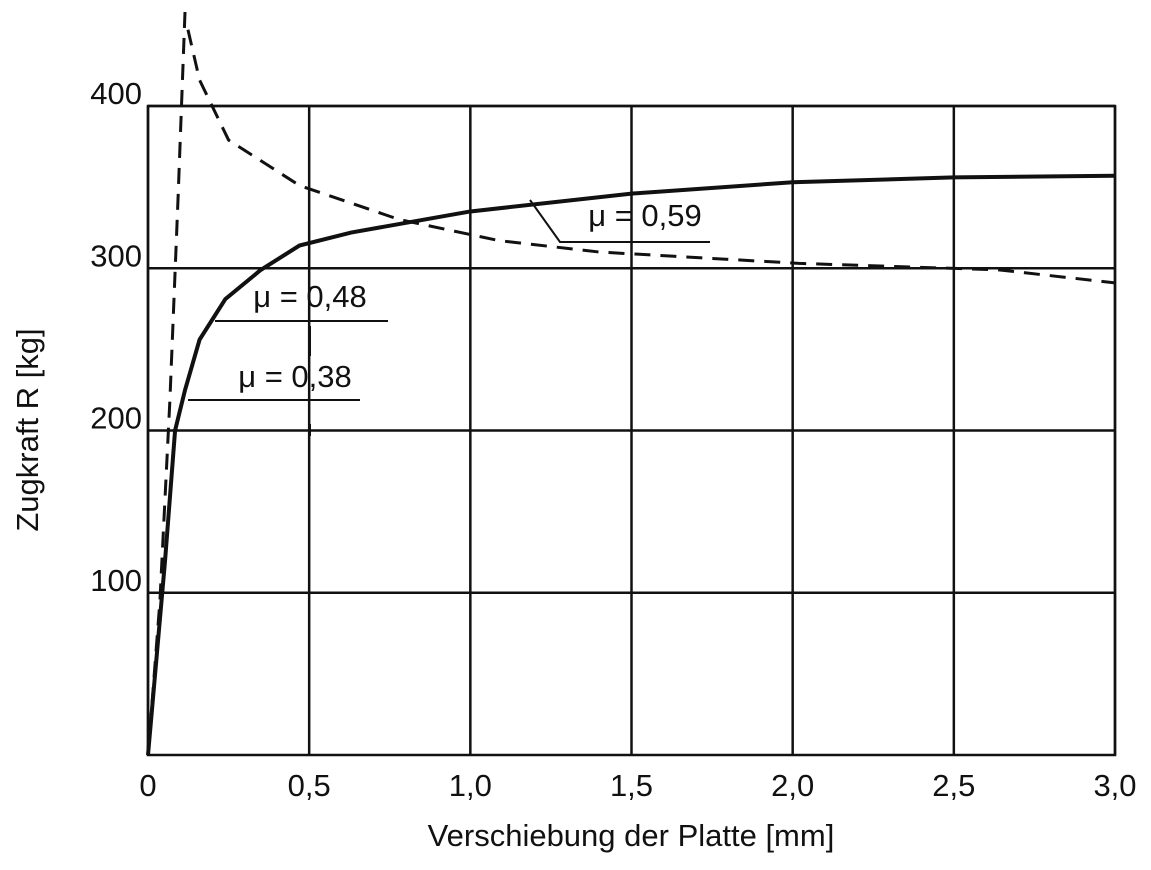  What do you see at coordinates (631, 835) in the screenshot?
I see `x-axis-label: Verschiebung der Platte [mm]` at bounding box center [631, 835].